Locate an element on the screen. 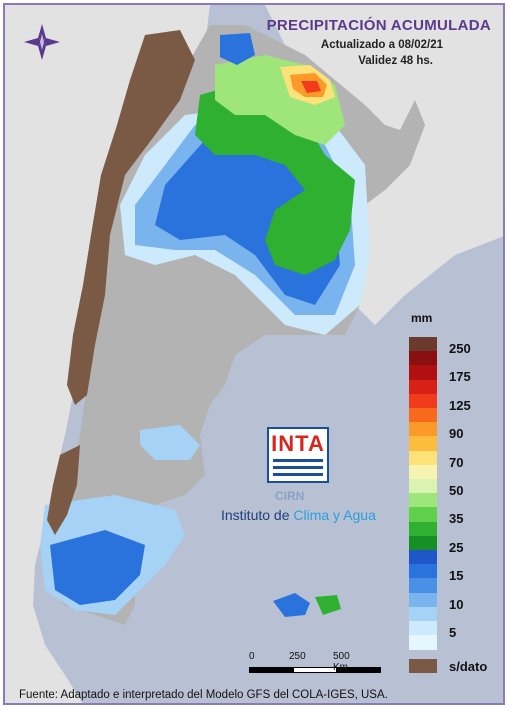 The image size is (510, 710). rain-25mm-area is located at coordinates (275, 180).